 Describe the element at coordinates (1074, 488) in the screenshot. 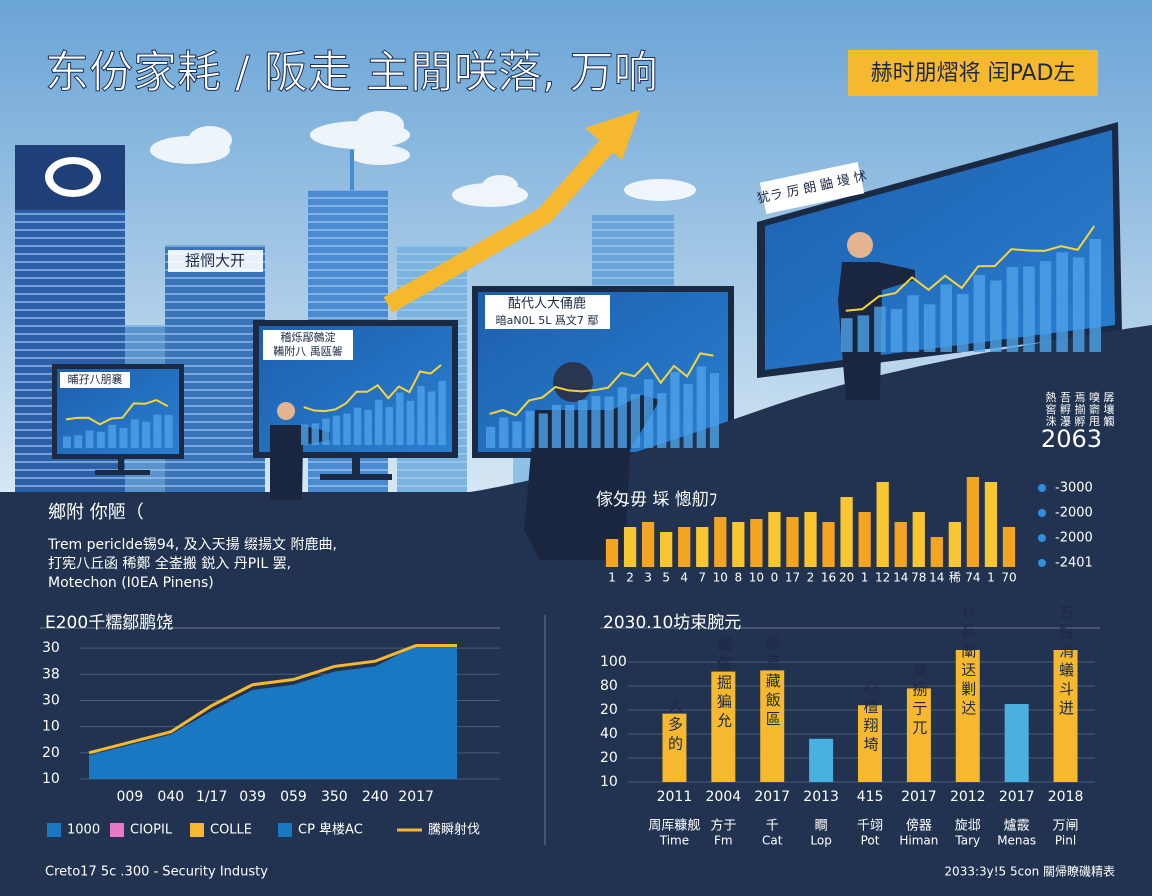

I see `legend-label: -3000` at that location.